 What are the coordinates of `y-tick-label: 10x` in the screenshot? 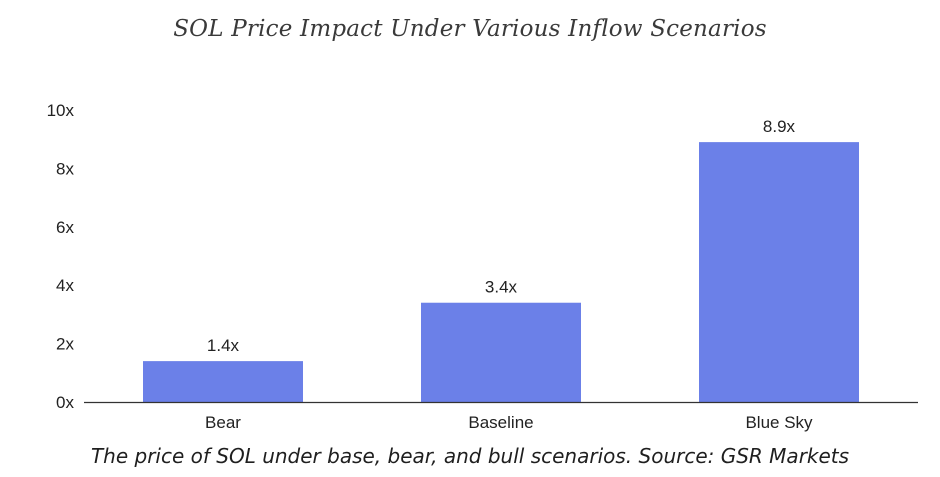 It's located at (61, 110).